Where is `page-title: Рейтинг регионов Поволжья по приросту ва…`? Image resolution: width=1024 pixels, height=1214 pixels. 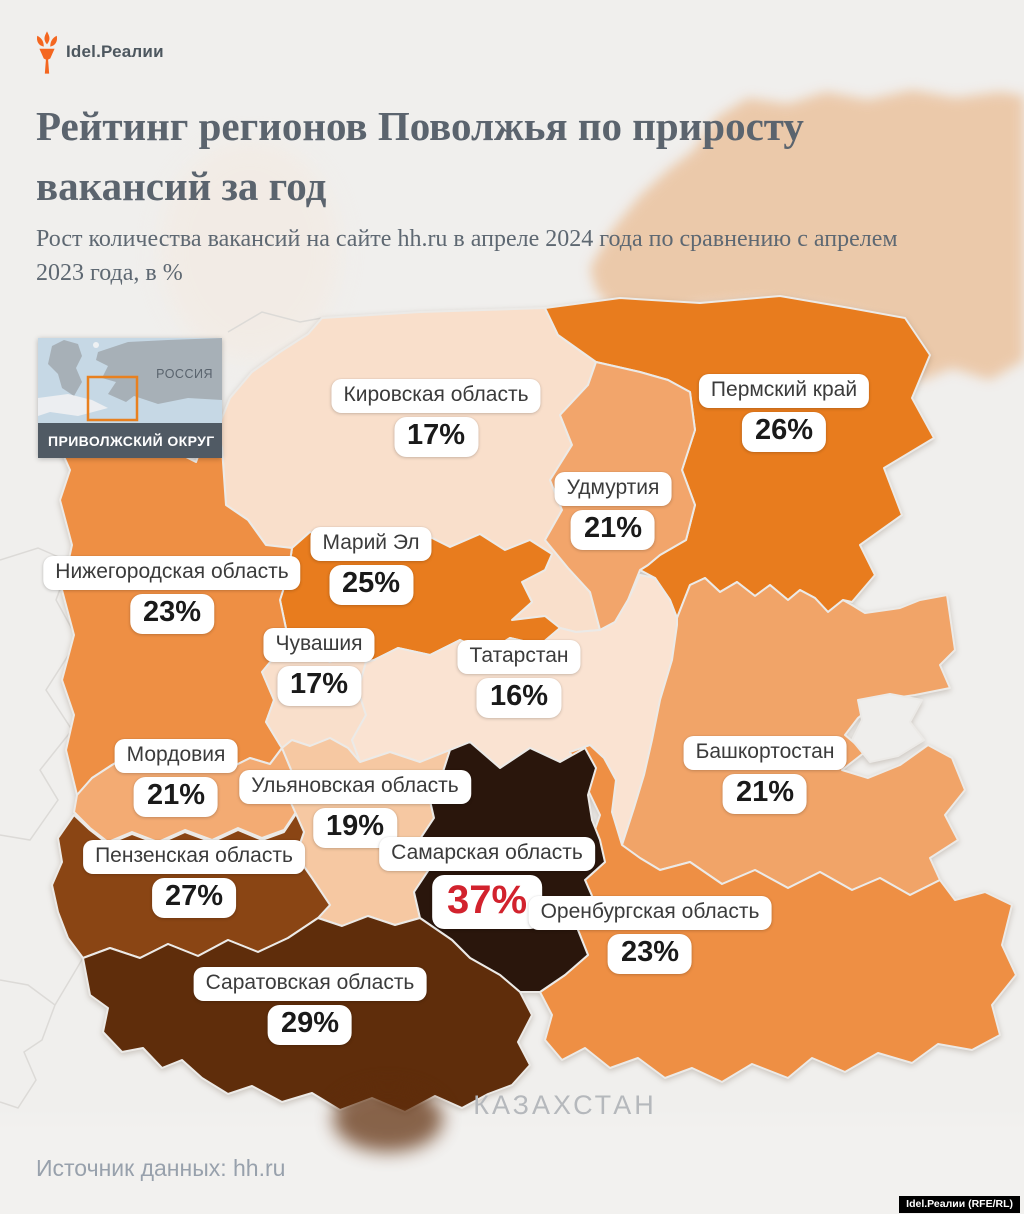
page-title: Рейтинг регионов Поволжья по приросту ва… is located at coordinates (501, 156).